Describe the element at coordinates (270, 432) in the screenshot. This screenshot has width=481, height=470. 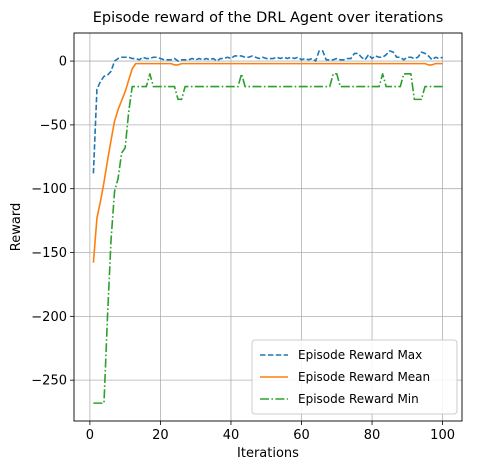
I see `x-axis-ticks: 0 20 40 60 80 100` at that location.